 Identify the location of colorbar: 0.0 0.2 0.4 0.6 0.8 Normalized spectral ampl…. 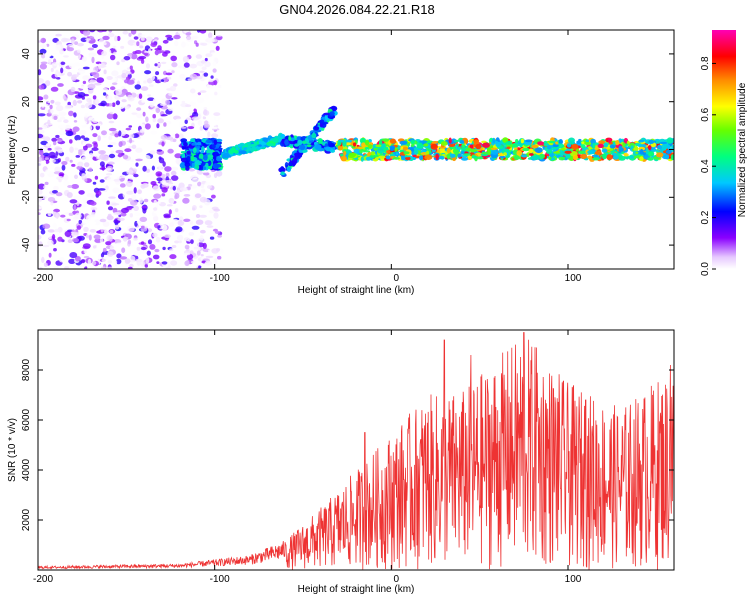
(724, 153).